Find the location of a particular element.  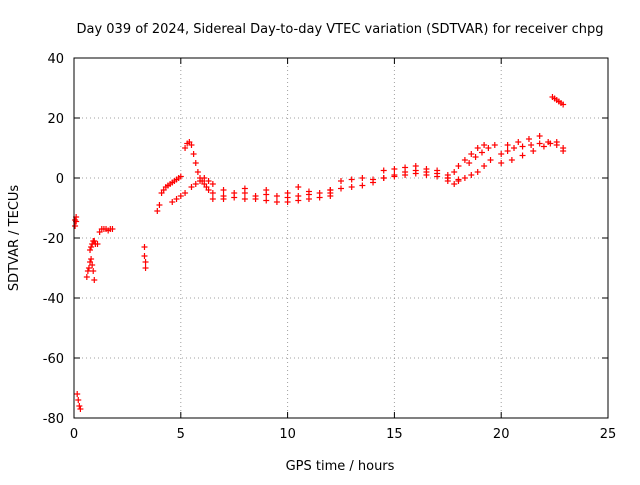

x-tick-label: 15 is located at coordinates (394, 434).